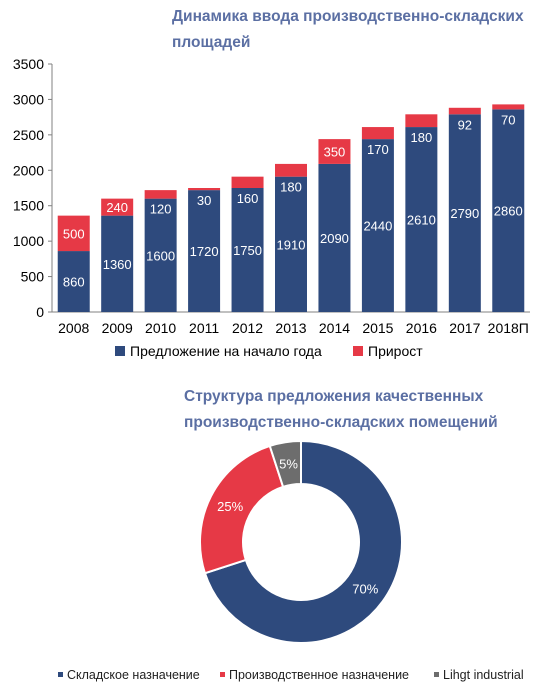  I want to click on legend-label: Lihgt industrial, so click(483, 675).